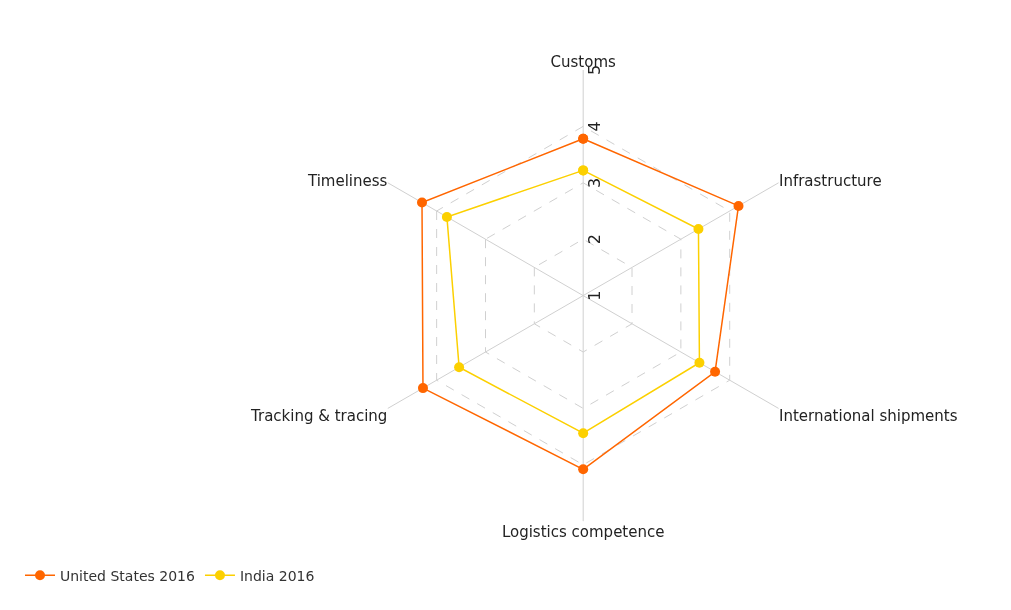 This screenshot has height=610, width=1011. Describe the element at coordinates (127, 575) in the screenshot. I see `legend-label: United States 2016` at that location.